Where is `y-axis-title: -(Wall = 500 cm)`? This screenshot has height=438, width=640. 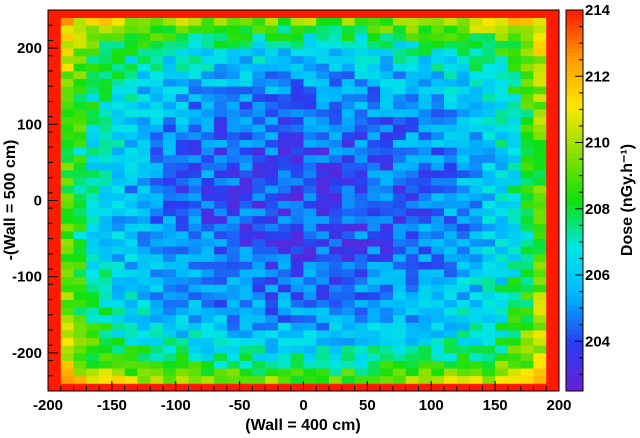
y-axis-title: -(Wall = 500 cm) is located at coordinates (10, 200).